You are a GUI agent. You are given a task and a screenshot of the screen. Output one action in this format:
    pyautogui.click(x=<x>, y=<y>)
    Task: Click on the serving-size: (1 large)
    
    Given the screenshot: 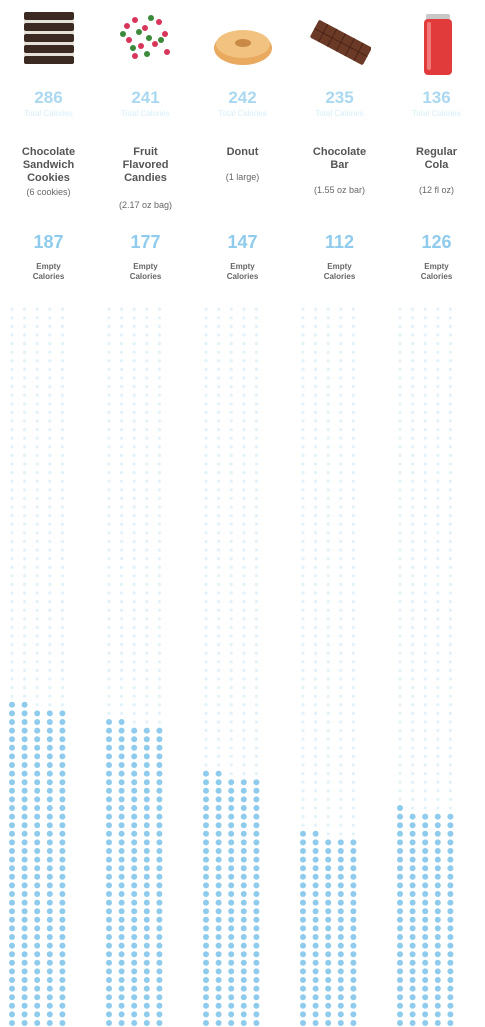 What is the action you would take?
    pyautogui.click(x=242, y=177)
    